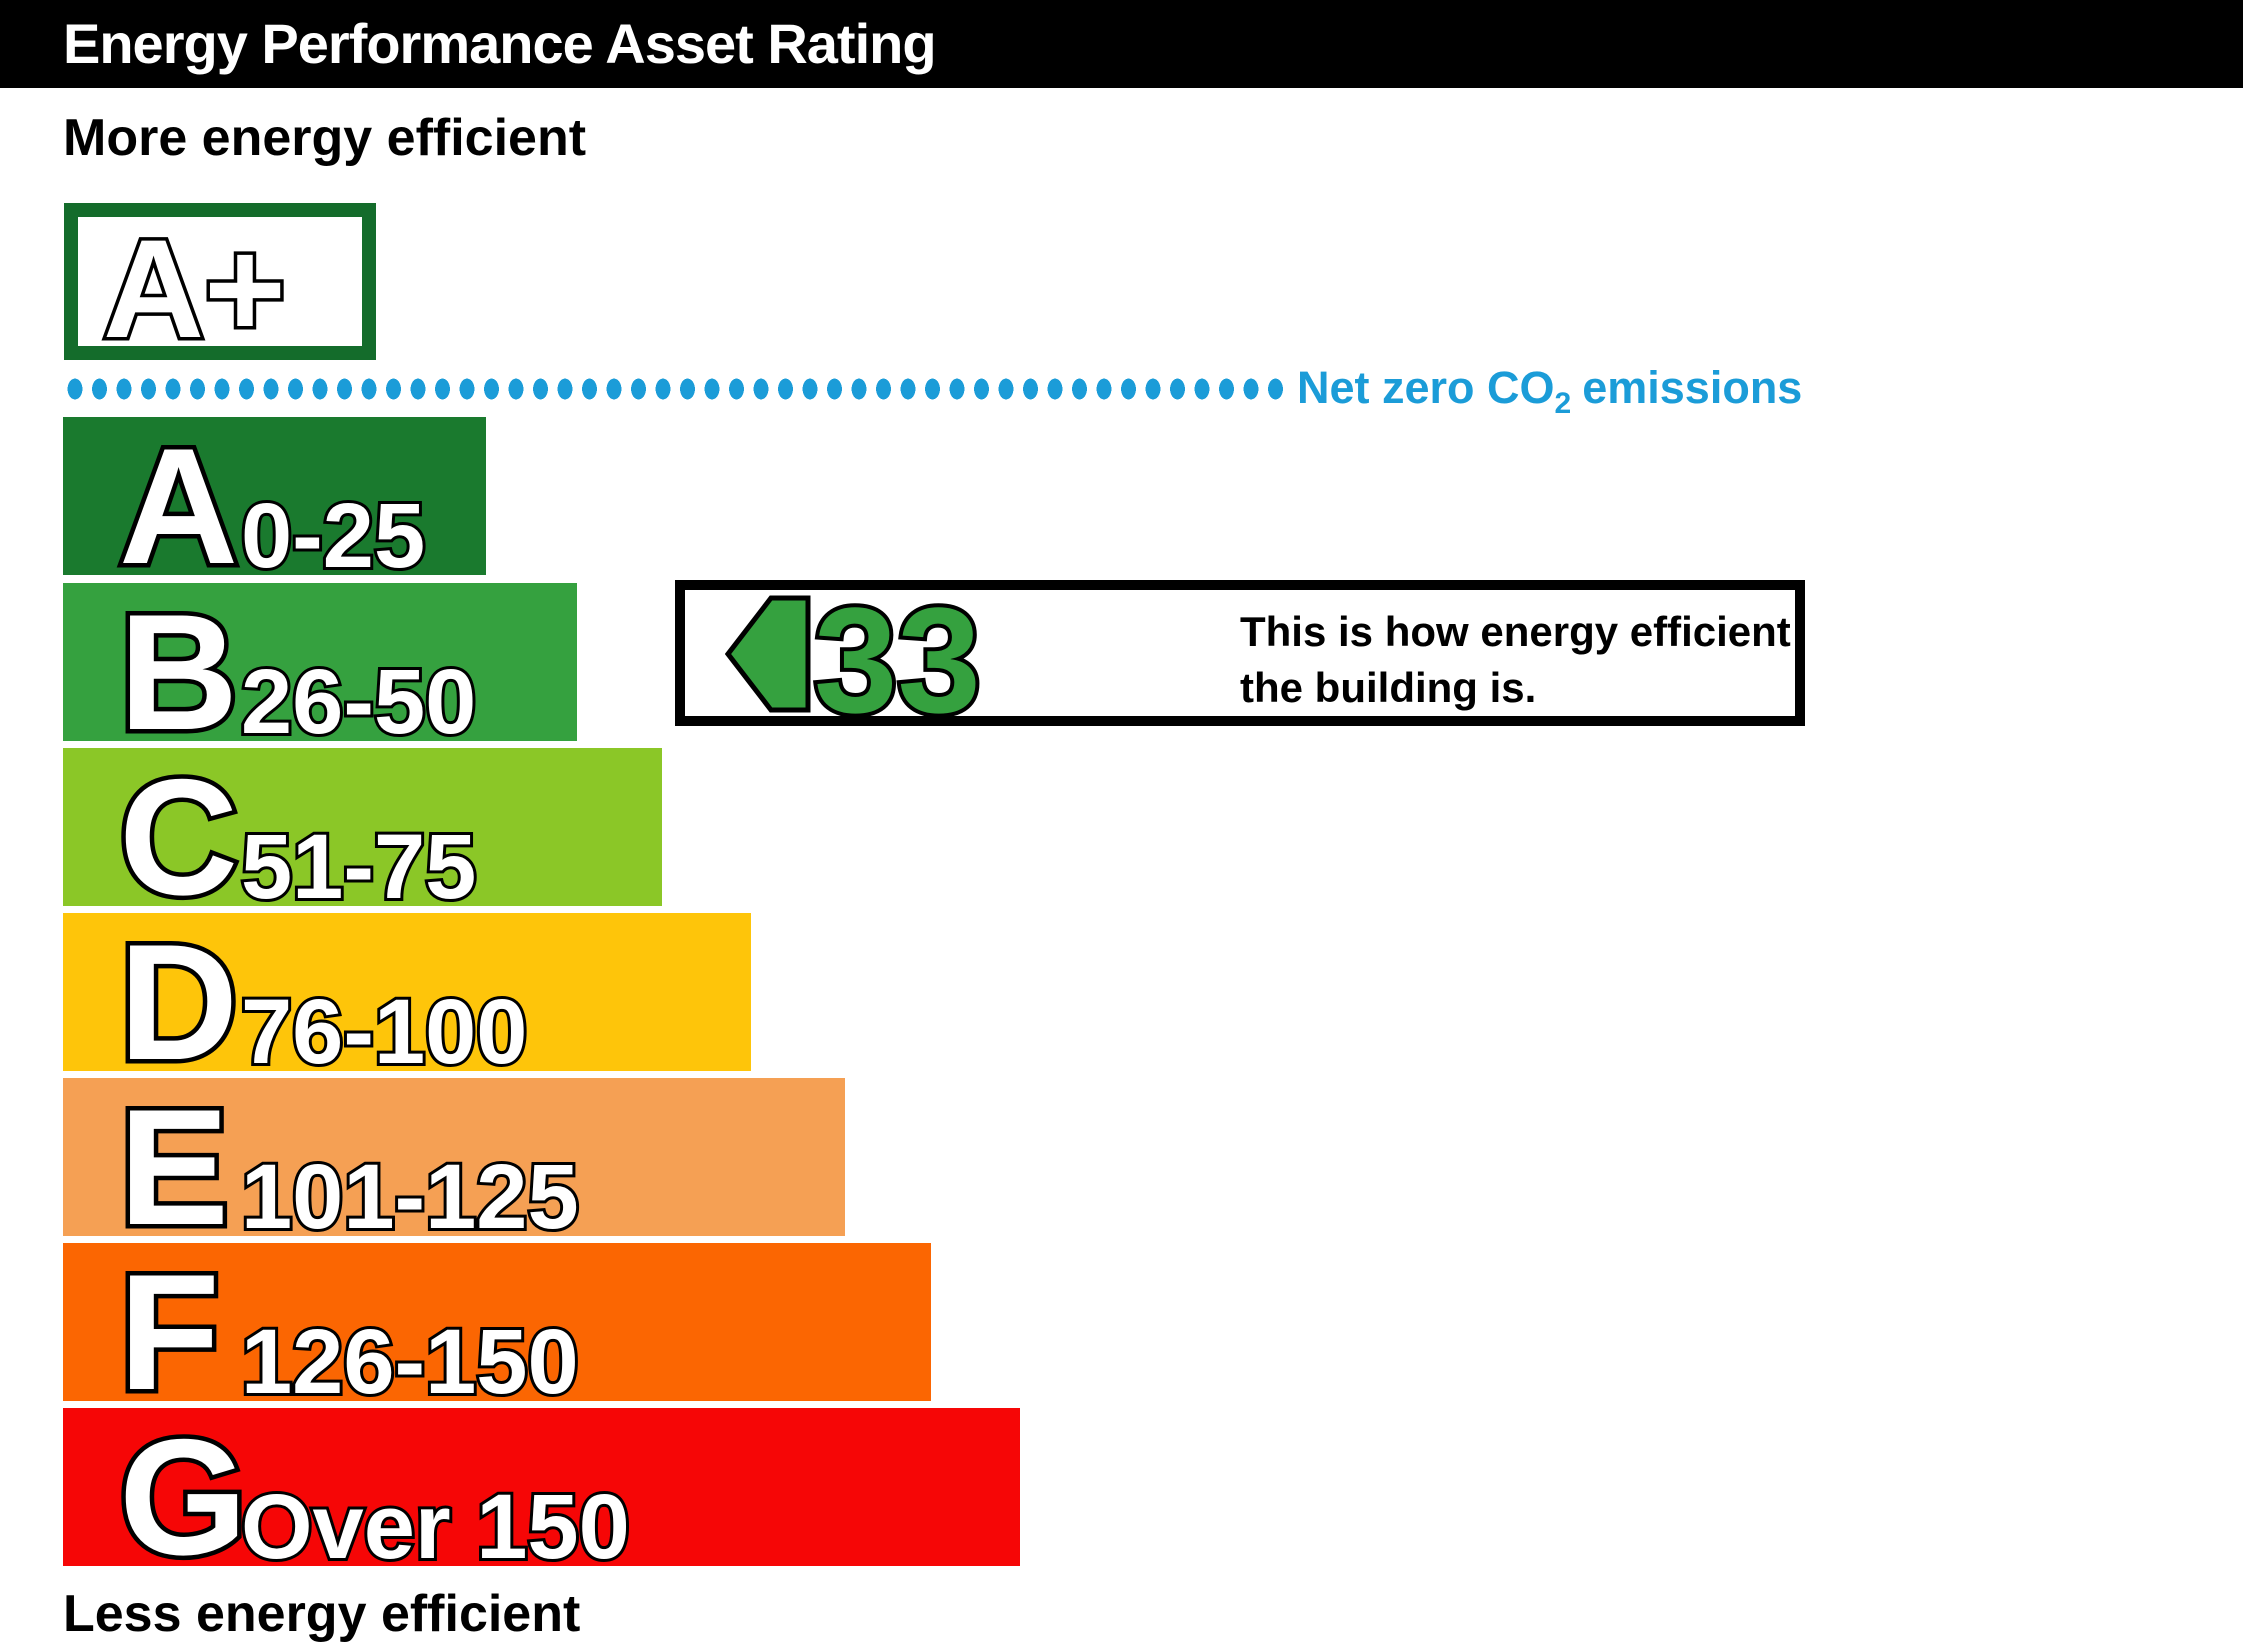 The image size is (2243, 1648). What do you see at coordinates (384, 1026) in the screenshot?
I see `band-d-range: 76-100` at bounding box center [384, 1026].